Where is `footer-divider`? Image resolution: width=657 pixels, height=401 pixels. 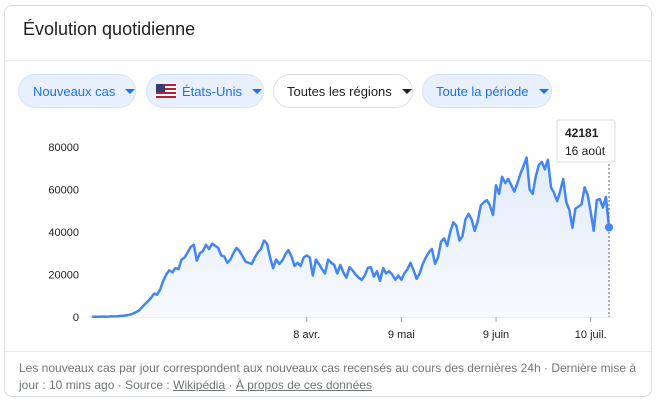 footer-divider is located at coordinates (328, 351).